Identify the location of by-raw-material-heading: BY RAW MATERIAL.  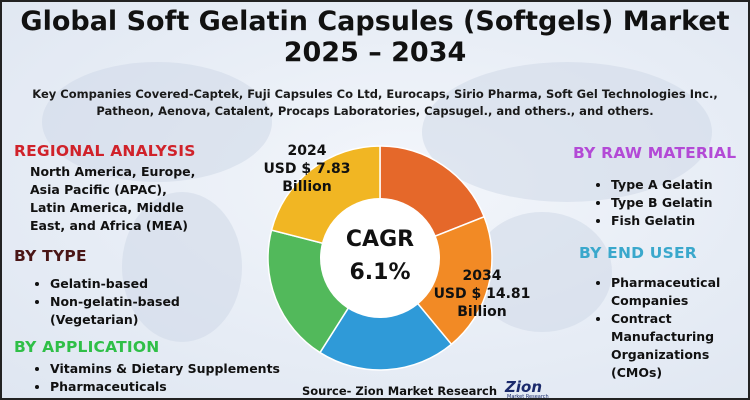
(655, 153).